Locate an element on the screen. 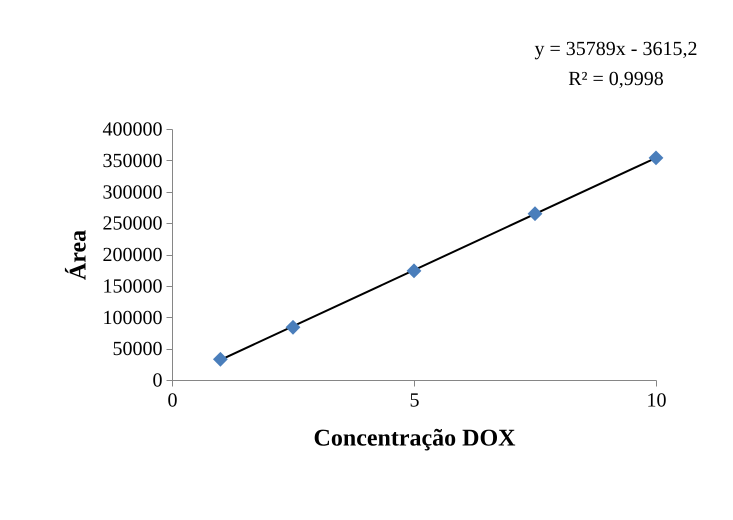  text: R² = 0,9998 is located at coordinates (616, 79).